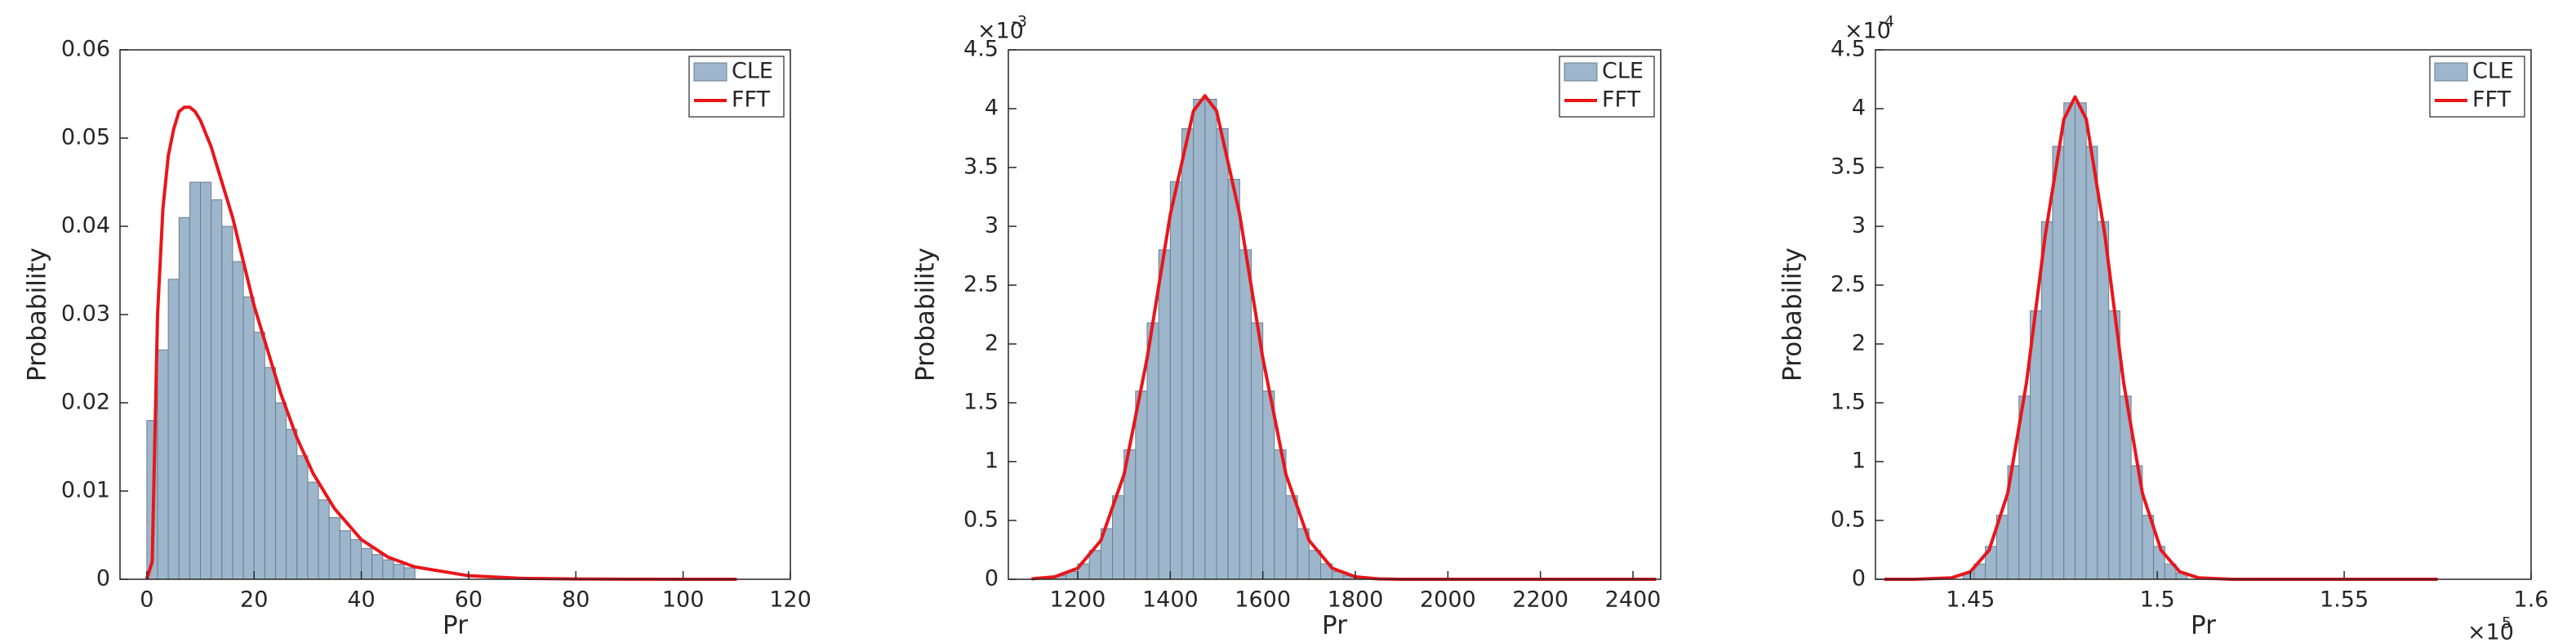 This screenshot has width=2576, height=643. I want to click on x-tick-label: 100, so click(683, 600).